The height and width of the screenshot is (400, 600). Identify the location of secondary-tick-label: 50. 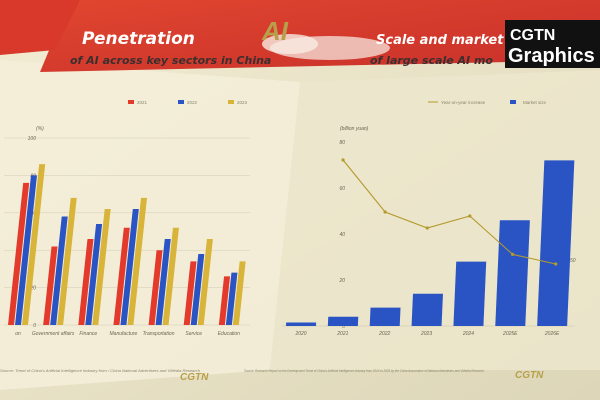
(573, 261).